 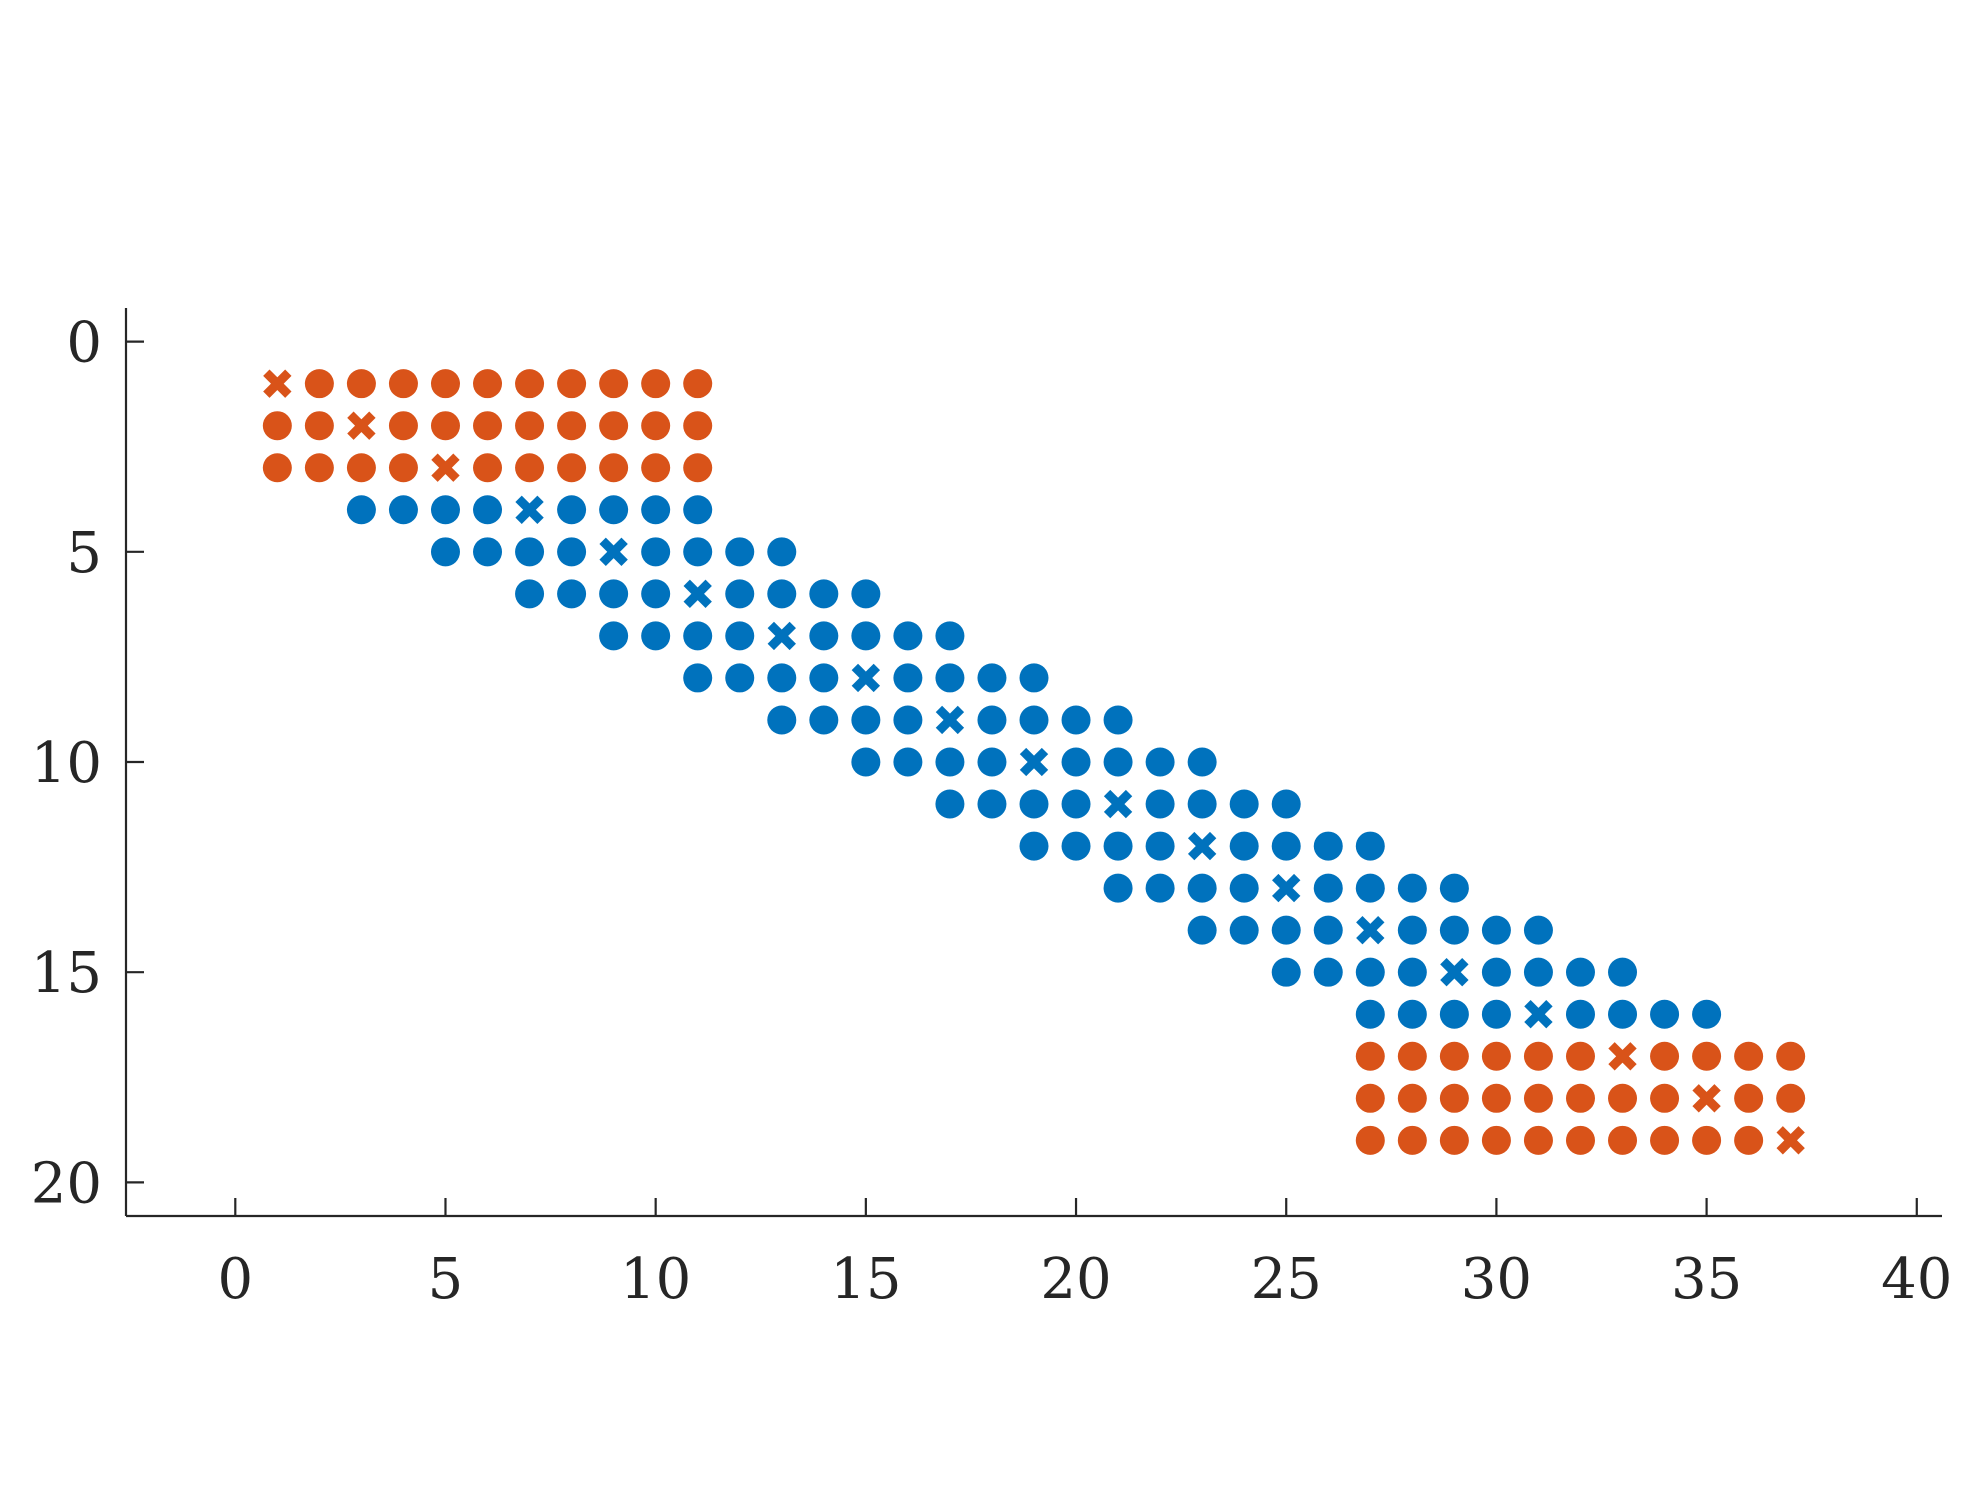 What do you see at coordinates (84, 343) in the screenshot?
I see `y-tick-label: 0` at bounding box center [84, 343].